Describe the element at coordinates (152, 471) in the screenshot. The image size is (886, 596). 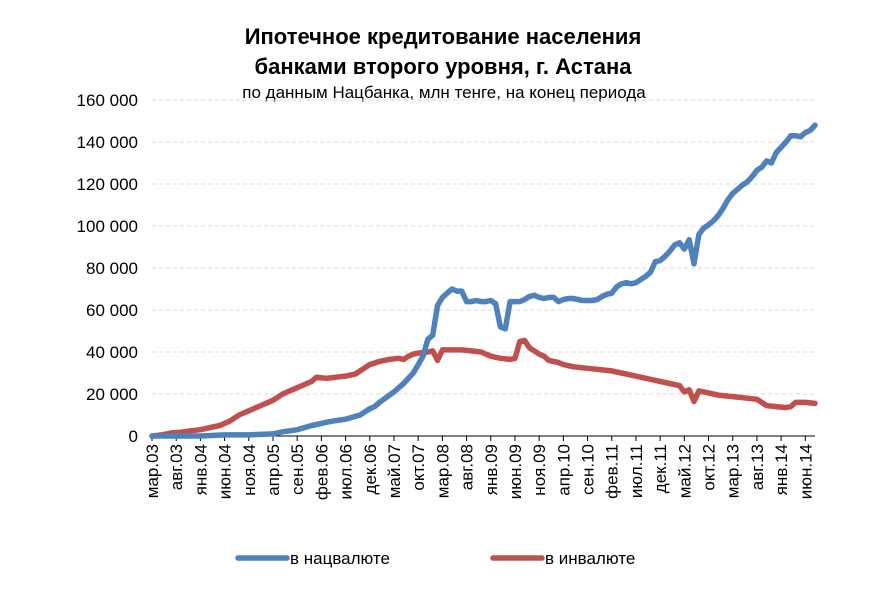
I see `x-tick-label: мар.03` at that location.